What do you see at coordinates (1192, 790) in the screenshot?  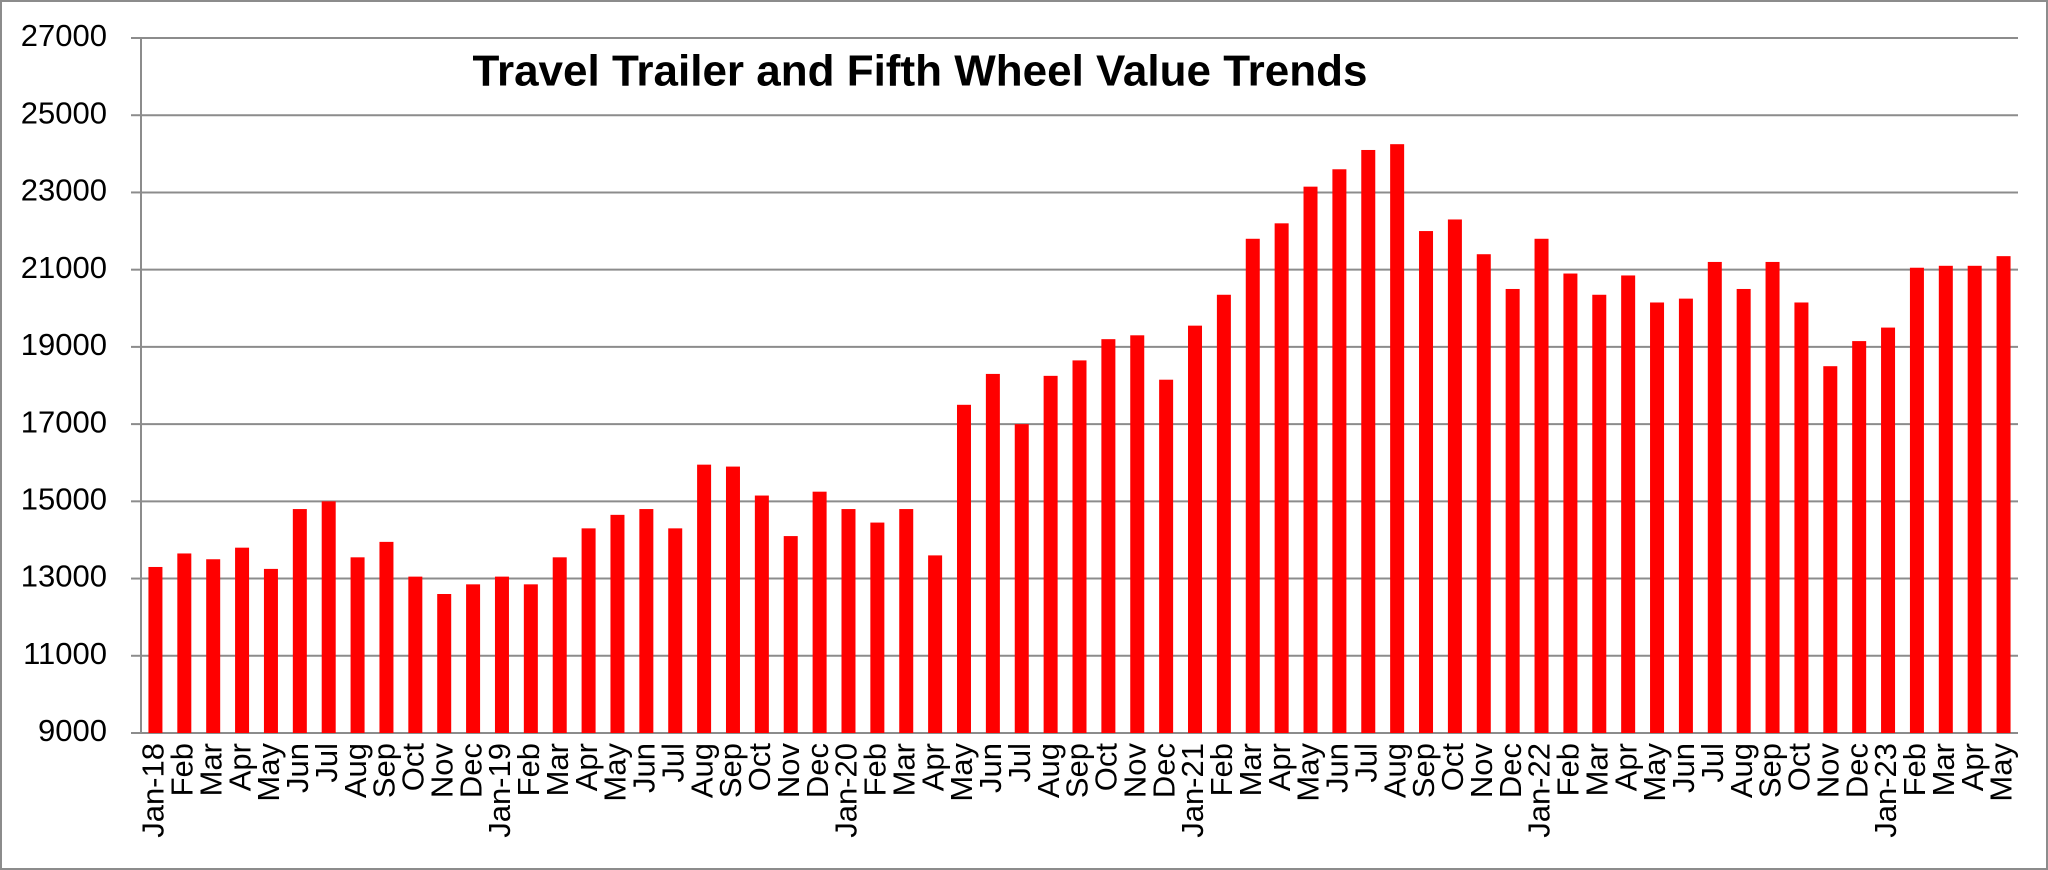 I see `x-tick-label: Jan-21` at bounding box center [1192, 790].